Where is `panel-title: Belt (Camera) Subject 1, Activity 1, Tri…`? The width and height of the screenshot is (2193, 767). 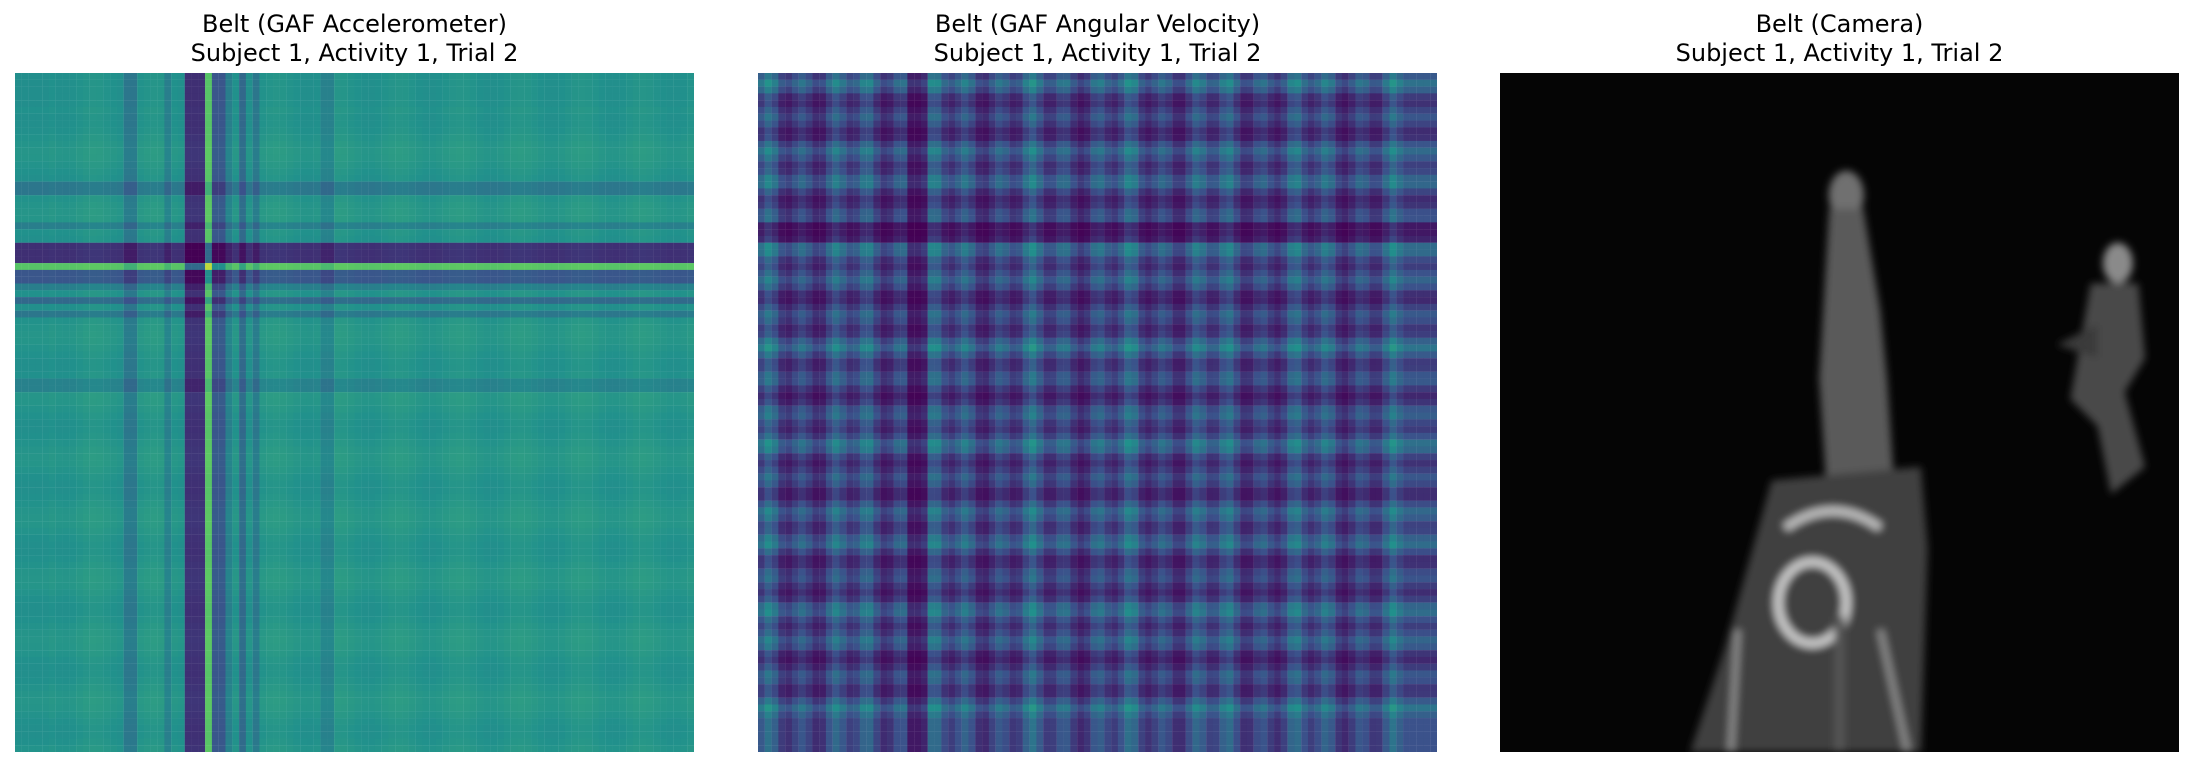 panel-title: Belt (Camera) Subject 1, Activity 1, Tri… is located at coordinates (1839, 39).